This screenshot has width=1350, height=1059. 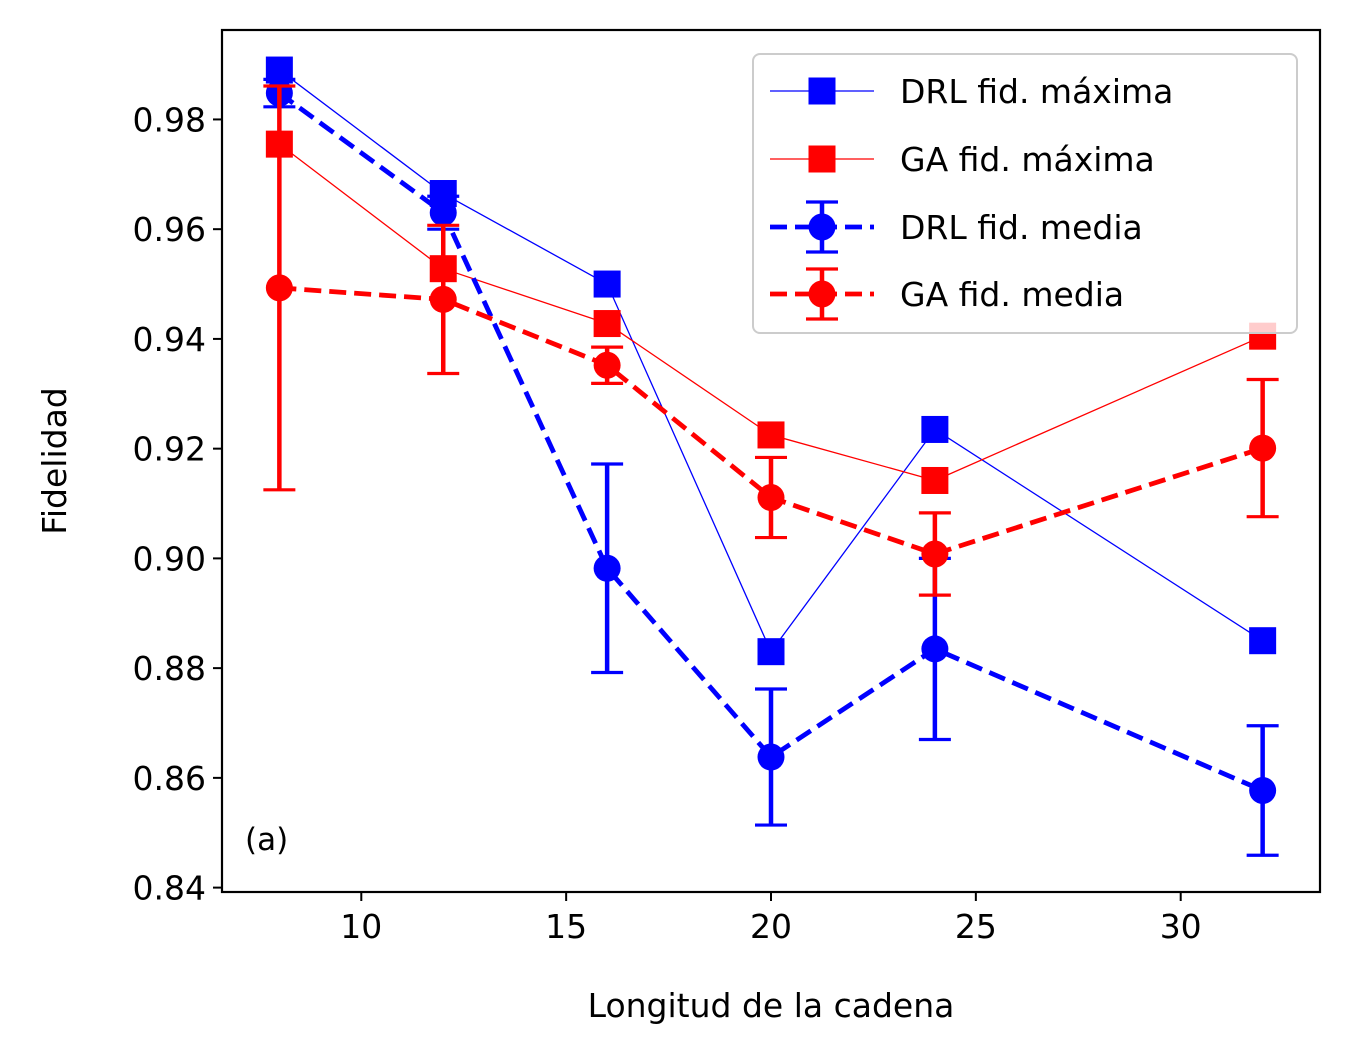 What do you see at coordinates (169, 119) in the screenshot?
I see `y-tick-label: 0.98` at bounding box center [169, 119].